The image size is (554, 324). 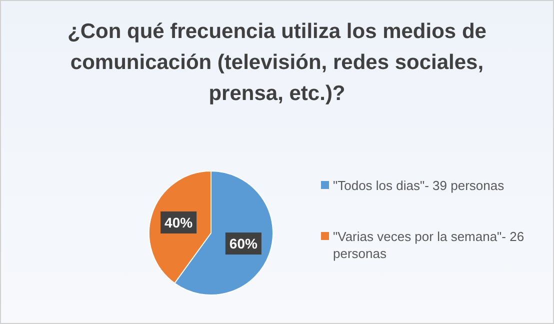 What do you see at coordinates (428, 245) in the screenshot?
I see `legend-label: "Varias veces por la semana"- 26 personas` at bounding box center [428, 245].